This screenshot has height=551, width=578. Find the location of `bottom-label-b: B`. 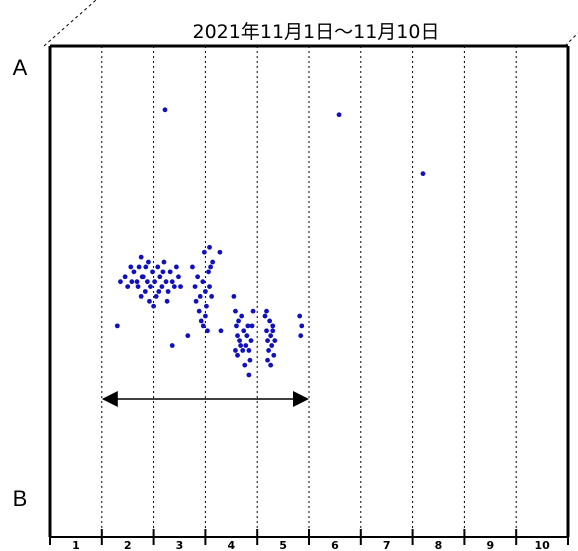

bottom-label-b: B is located at coordinates (20, 498).